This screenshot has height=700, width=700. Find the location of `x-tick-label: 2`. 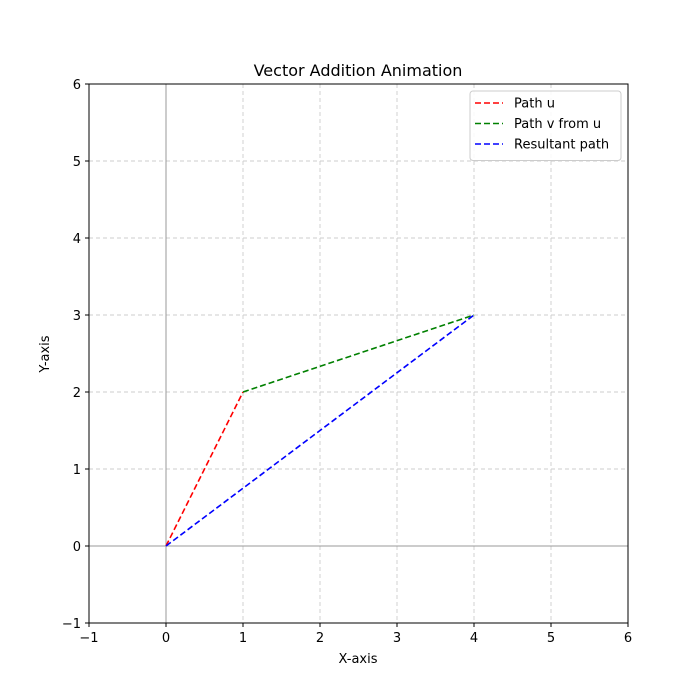

x-tick-label: 2 is located at coordinates (320, 638).